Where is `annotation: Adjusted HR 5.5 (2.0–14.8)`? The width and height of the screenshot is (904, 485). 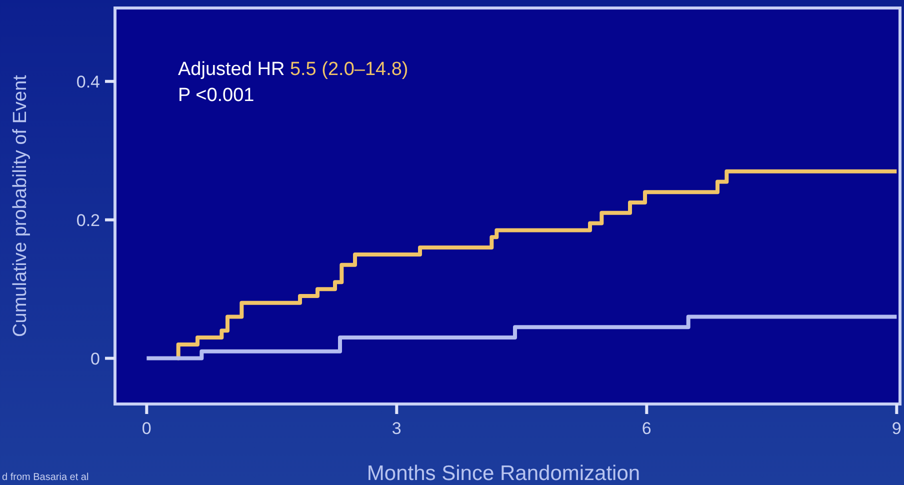
annotation: Adjusted HR 5.5 (2.0–14.8) is located at coordinates (293, 69).